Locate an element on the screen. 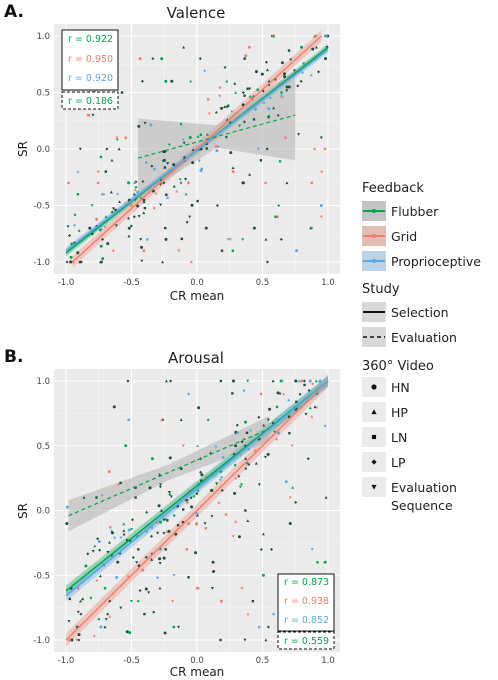 The height and width of the screenshot is (680, 498). legend-title-study: Study is located at coordinates (381, 289).